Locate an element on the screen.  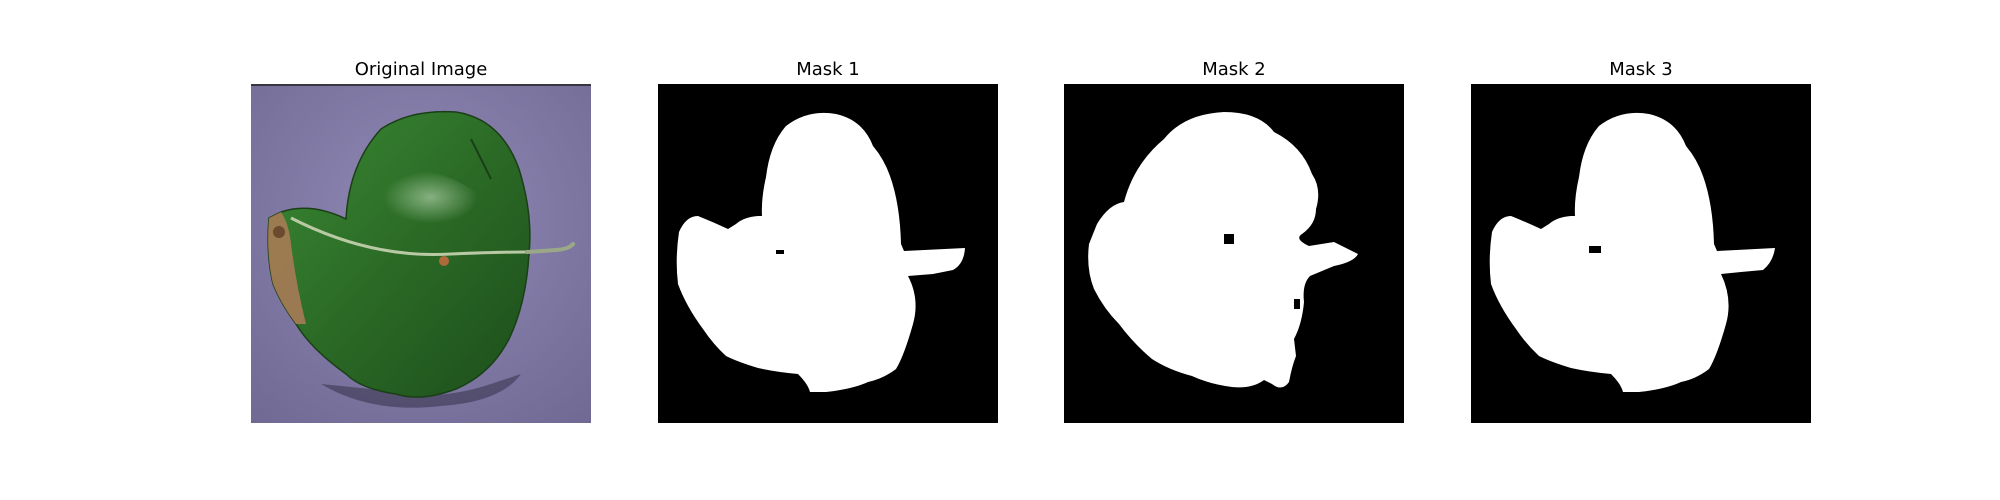
mask-3-title: Mask 3 is located at coordinates (1641, 69).